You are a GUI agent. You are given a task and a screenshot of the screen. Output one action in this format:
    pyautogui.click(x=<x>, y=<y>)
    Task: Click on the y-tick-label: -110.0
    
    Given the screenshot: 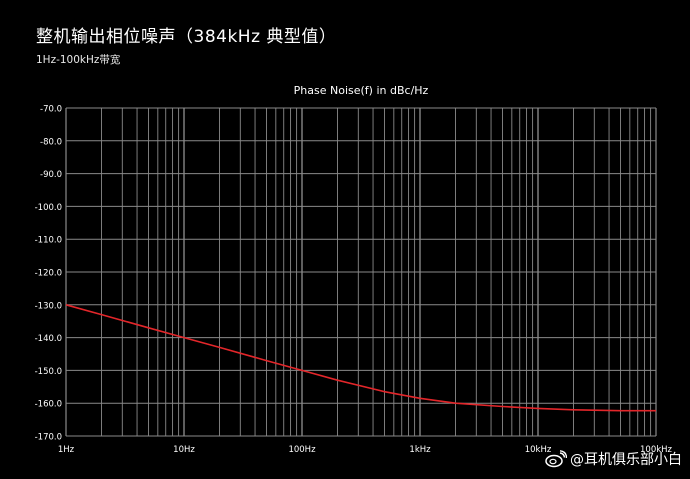 What is the action you would take?
    pyautogui.click(x=48, y=241)
    